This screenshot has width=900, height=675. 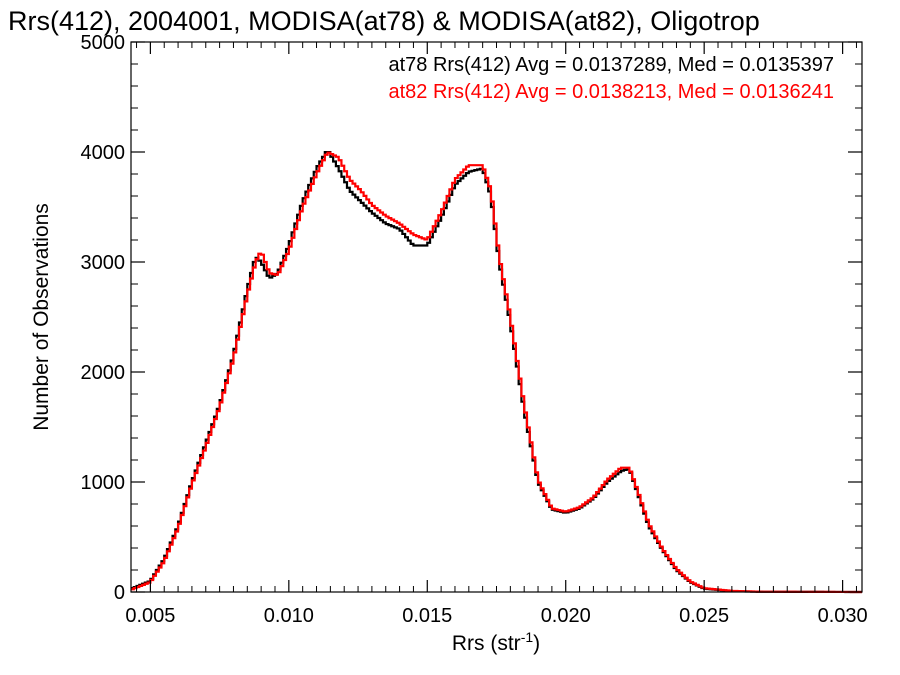 What do you see at coordinates (486, 643) in the screenshot?
I see `x-axis-label-main: Rrs (str` at bounding box center [486, 643].